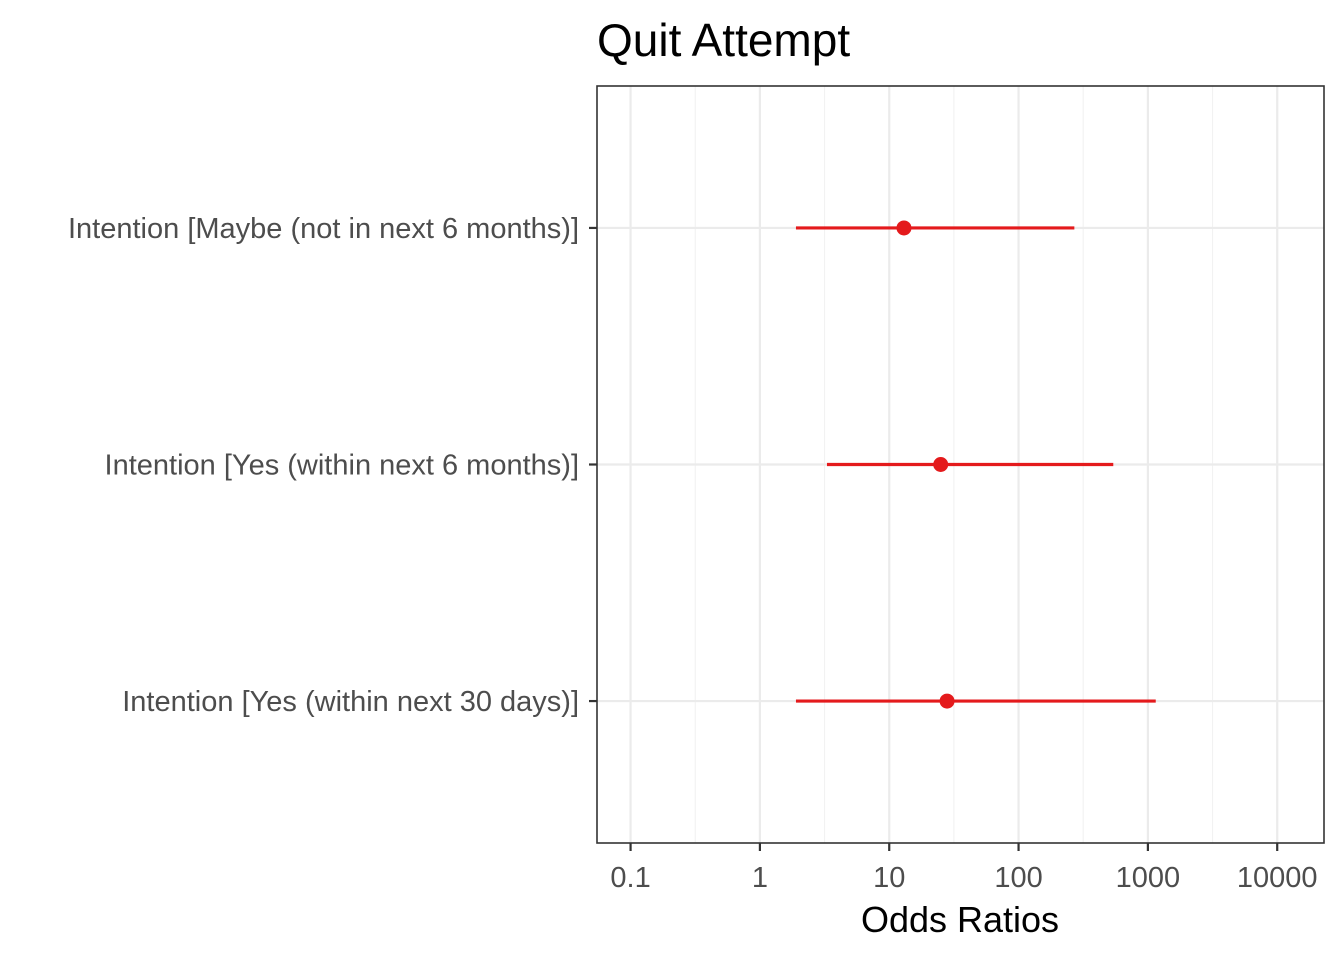  What do you see at coordinates (350, 702) in the screenshot?
I see `y-category-label: Intention [Yes (within next 30 days)]` at bounding box center [350, 702].